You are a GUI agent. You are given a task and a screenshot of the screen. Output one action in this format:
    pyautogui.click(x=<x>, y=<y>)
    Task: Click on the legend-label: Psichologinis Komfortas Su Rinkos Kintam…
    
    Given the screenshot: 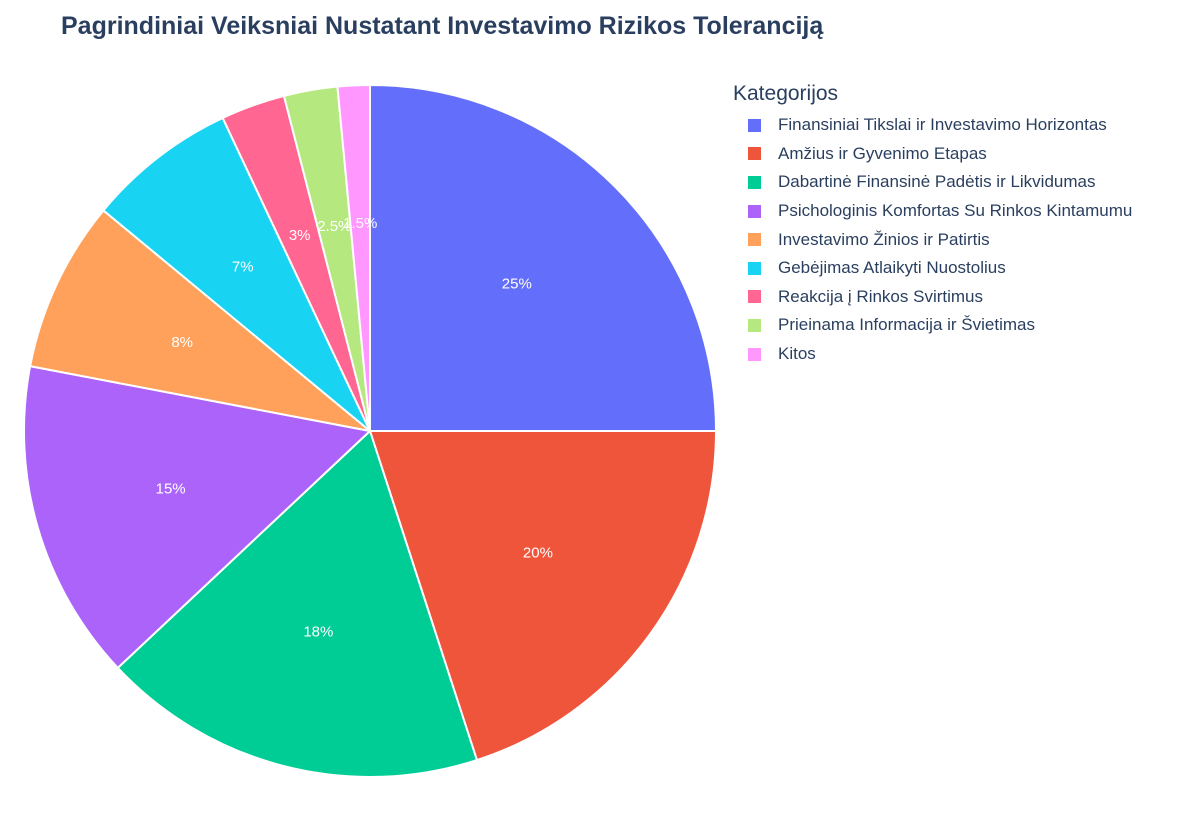 What is the action you would take?
    pyautogui.click(x=955, y=211)
    